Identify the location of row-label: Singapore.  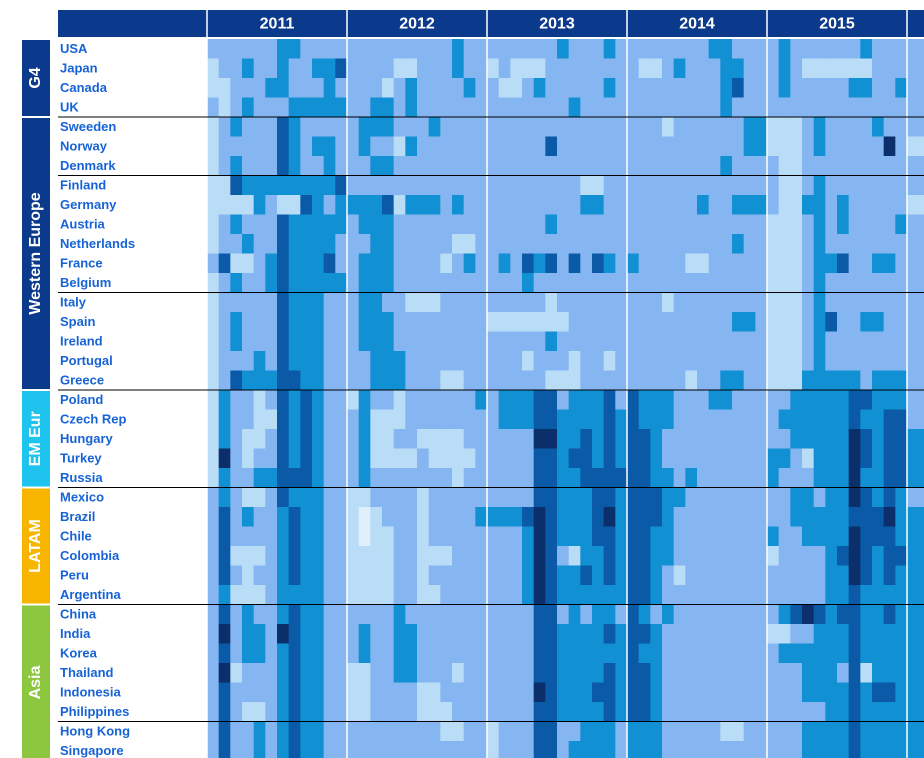
(92, 750).